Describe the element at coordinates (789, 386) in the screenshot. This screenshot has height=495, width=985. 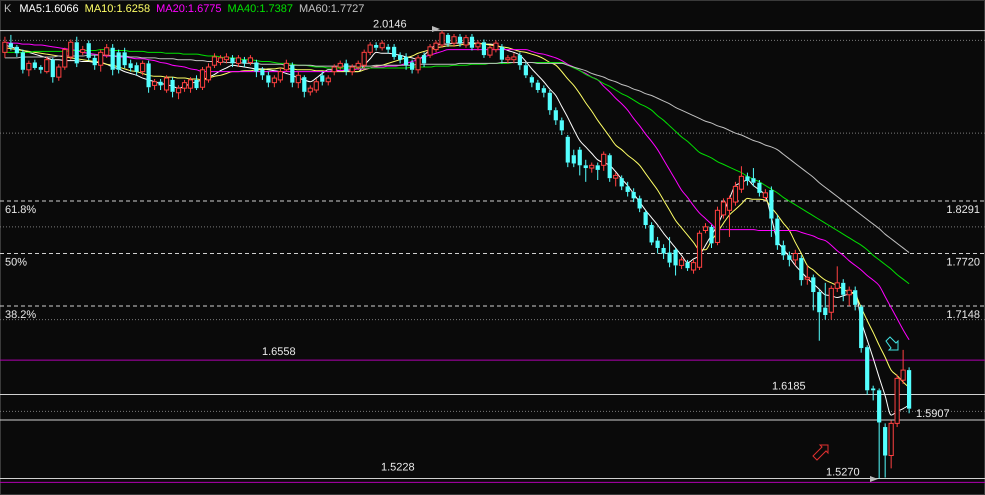
I see `ref-line-label: 1.6185` at that location.